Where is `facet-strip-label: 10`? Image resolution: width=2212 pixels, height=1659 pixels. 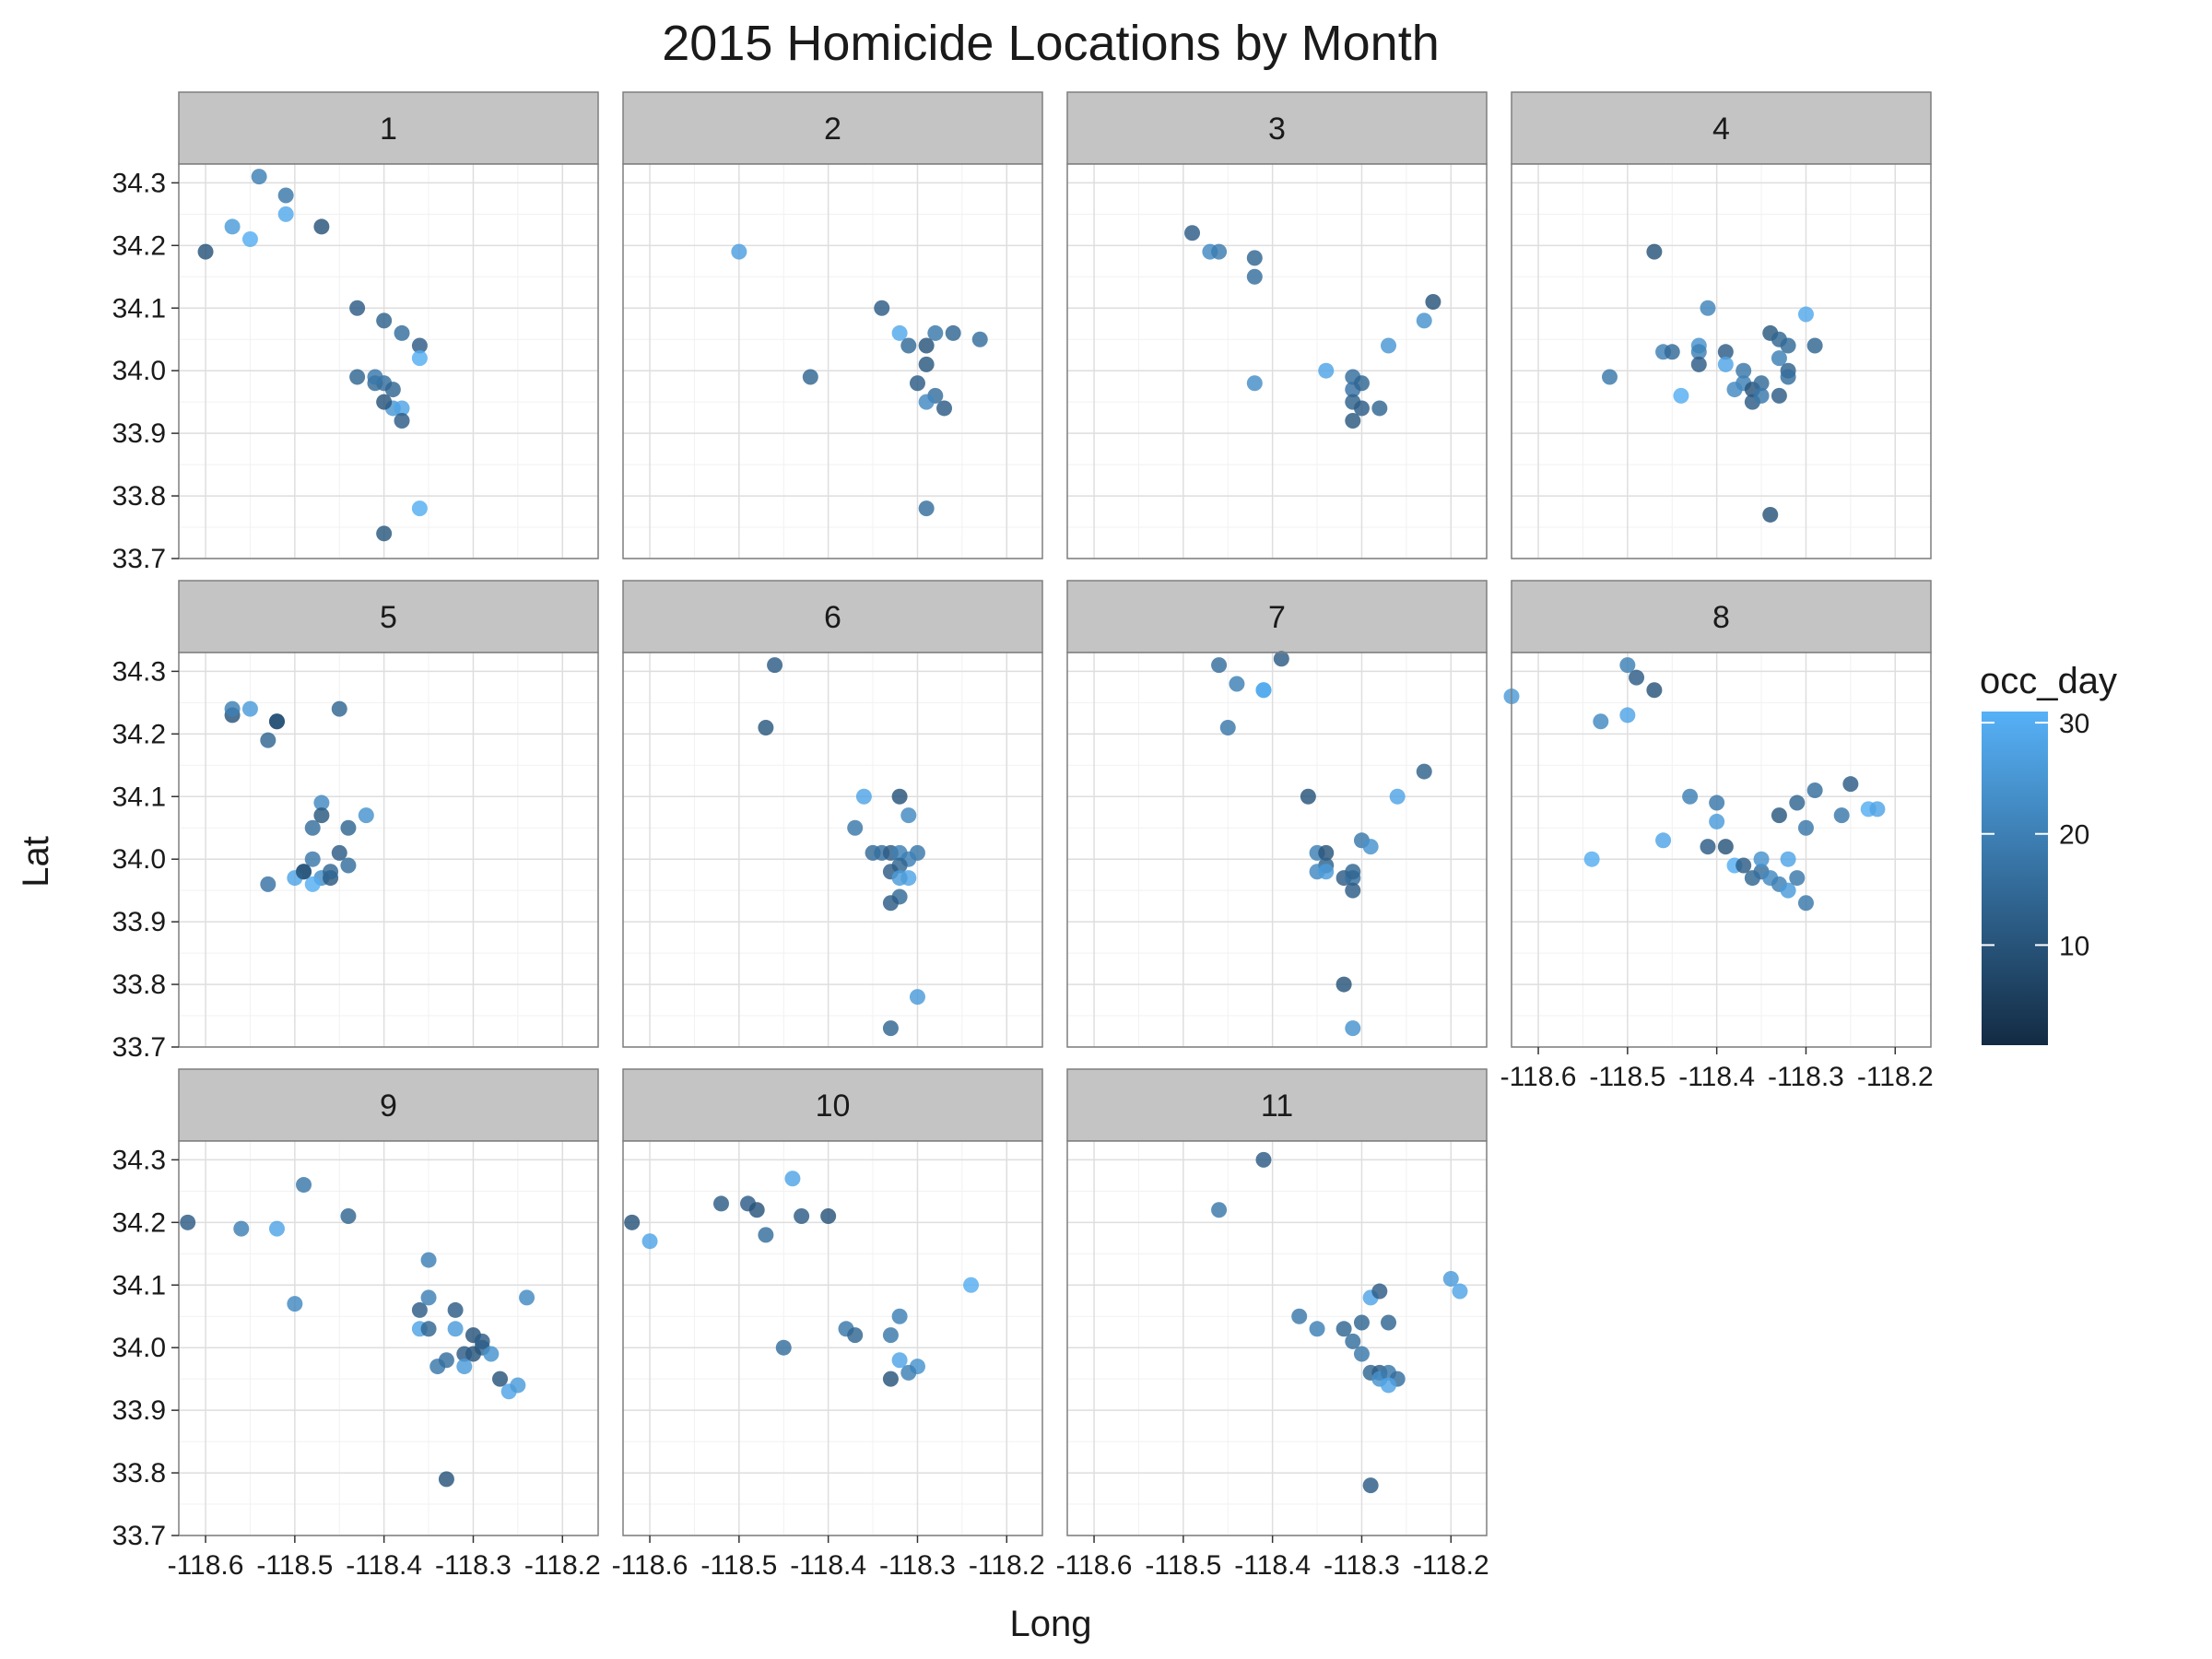 facet-strip-label: 10 is located at coordinates (833, 1106).